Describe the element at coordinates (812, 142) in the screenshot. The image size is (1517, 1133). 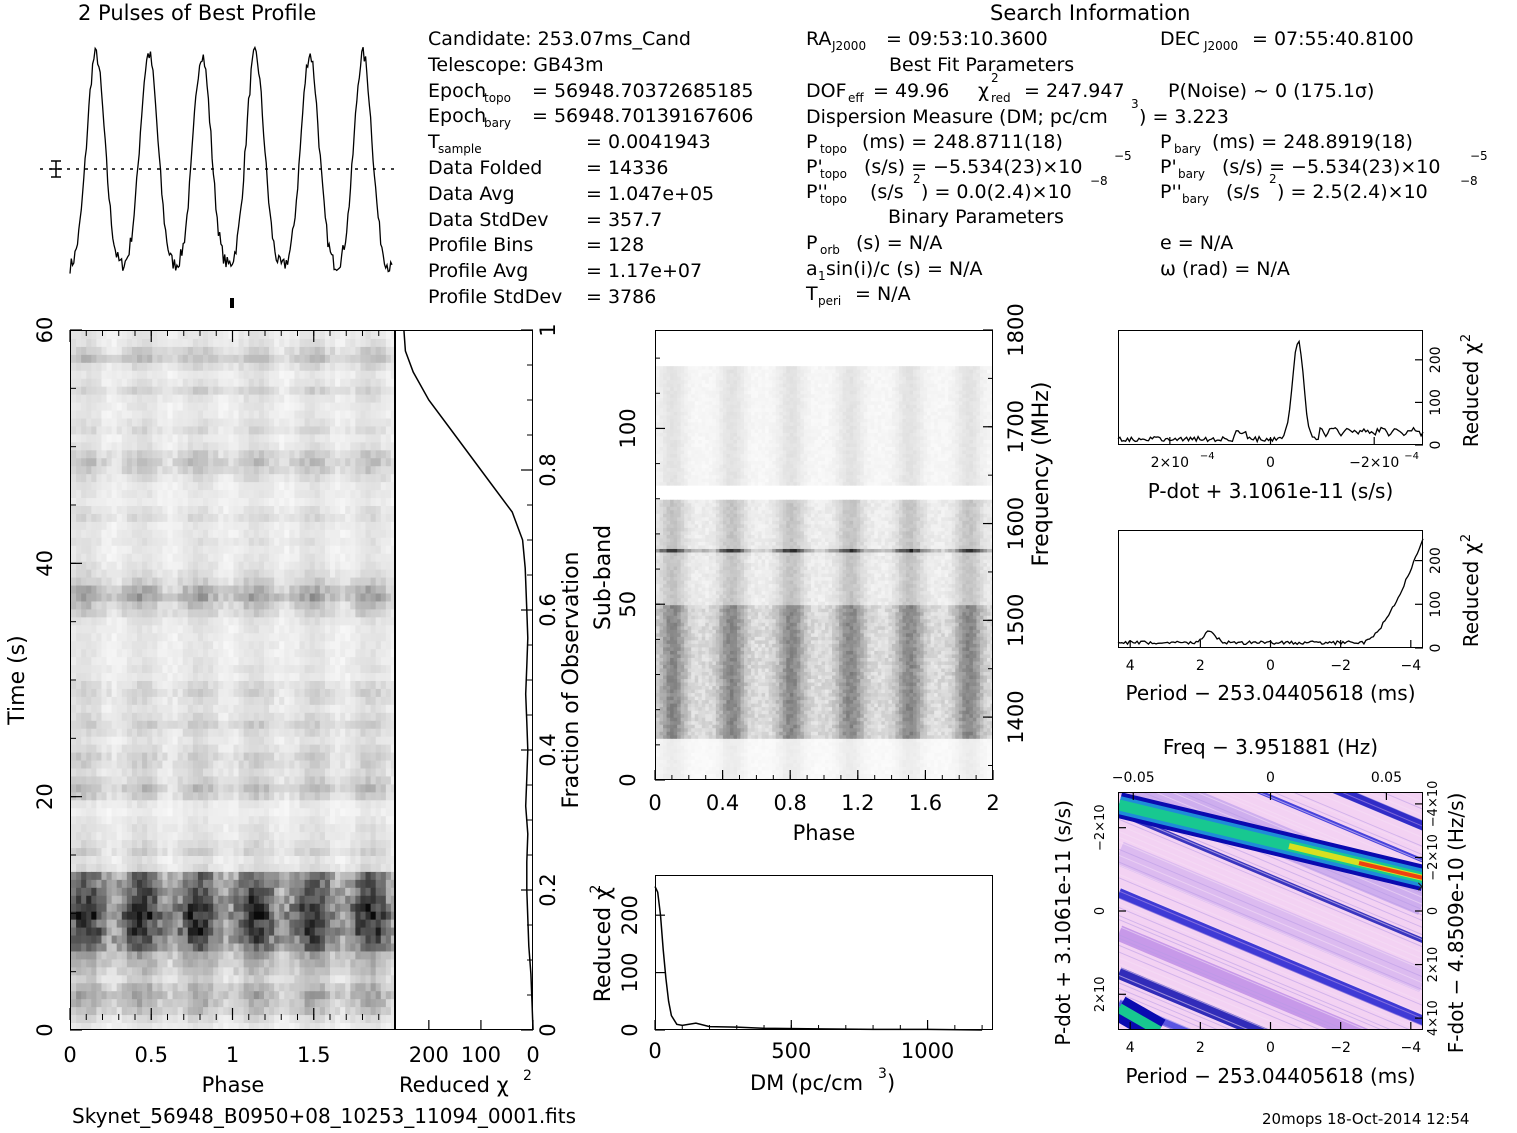
I see `ptopo-label: P` at that location.